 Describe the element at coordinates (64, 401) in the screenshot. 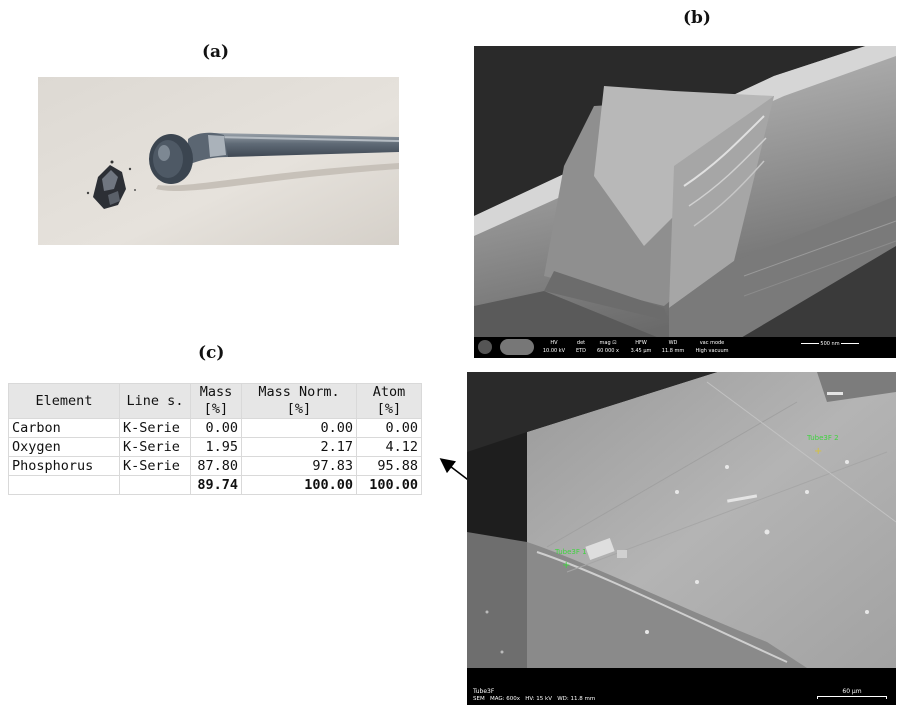

I see `header-element: Element` at that location.